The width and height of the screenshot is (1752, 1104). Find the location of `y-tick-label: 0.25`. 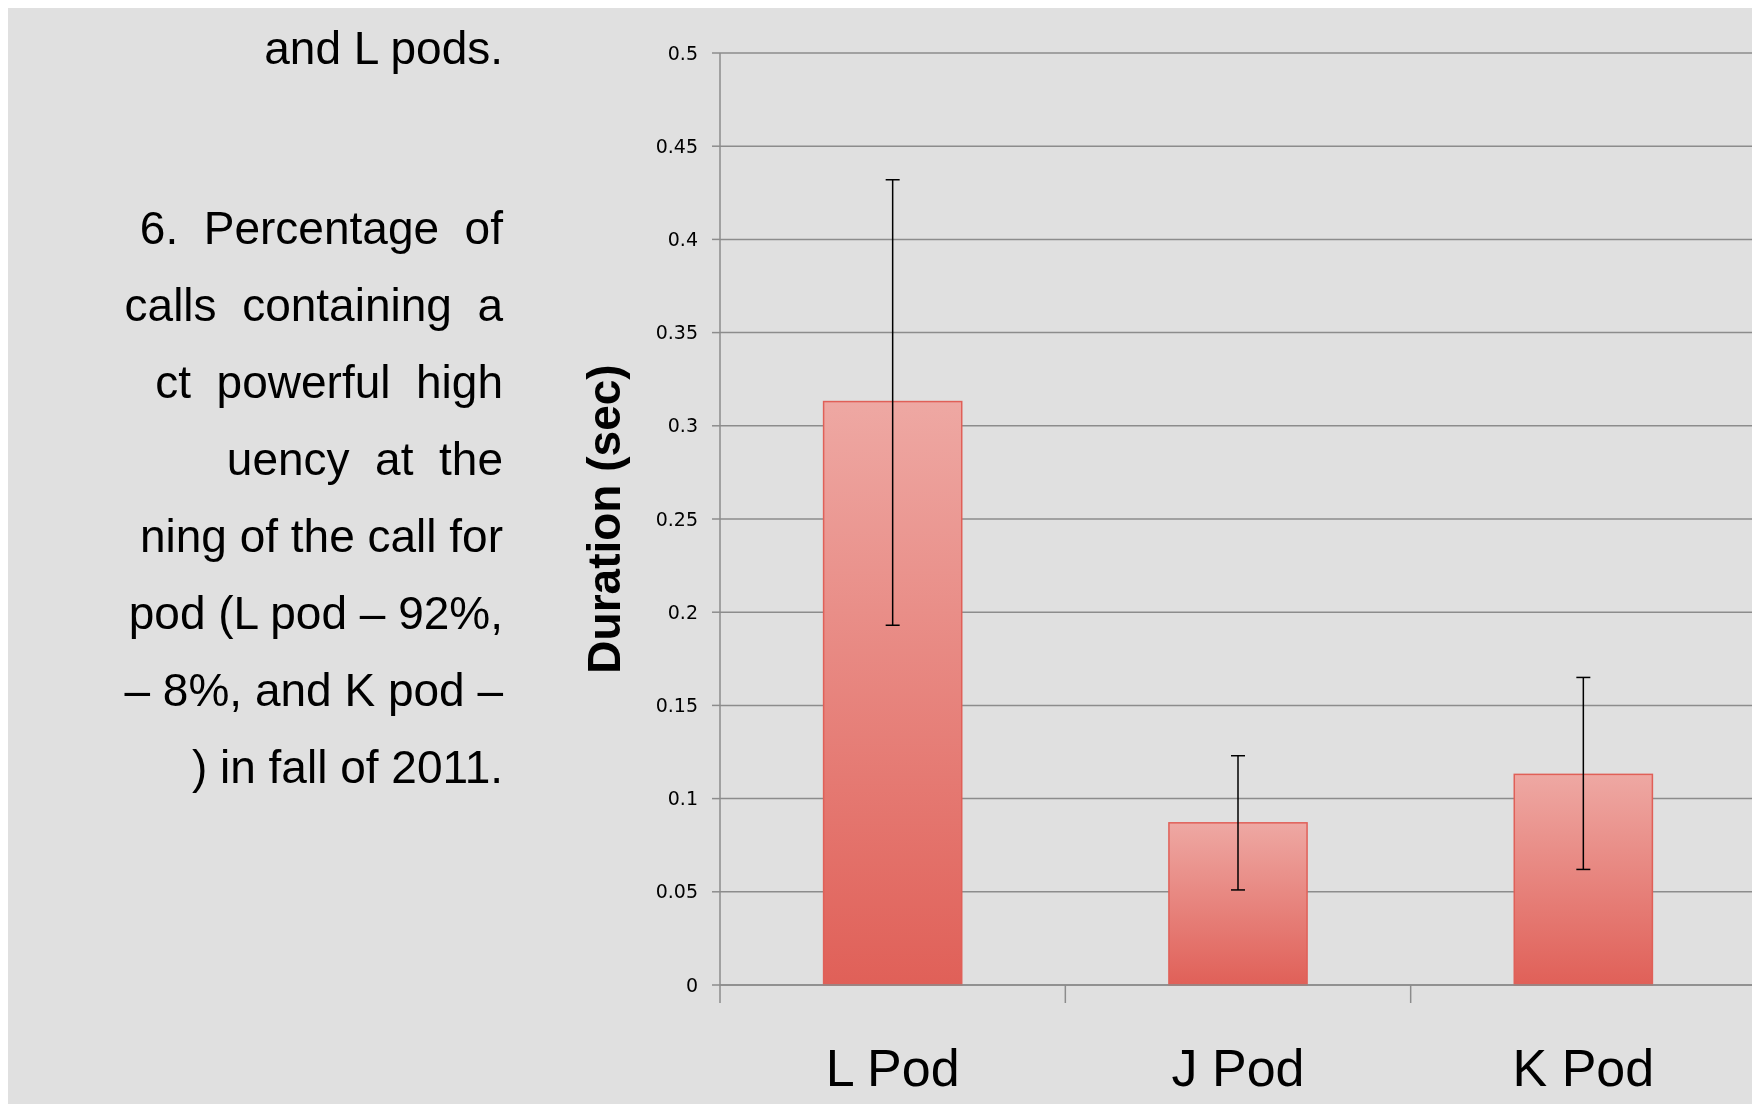

y-tick-label: 0.25 is located at coordinates (676, 518).